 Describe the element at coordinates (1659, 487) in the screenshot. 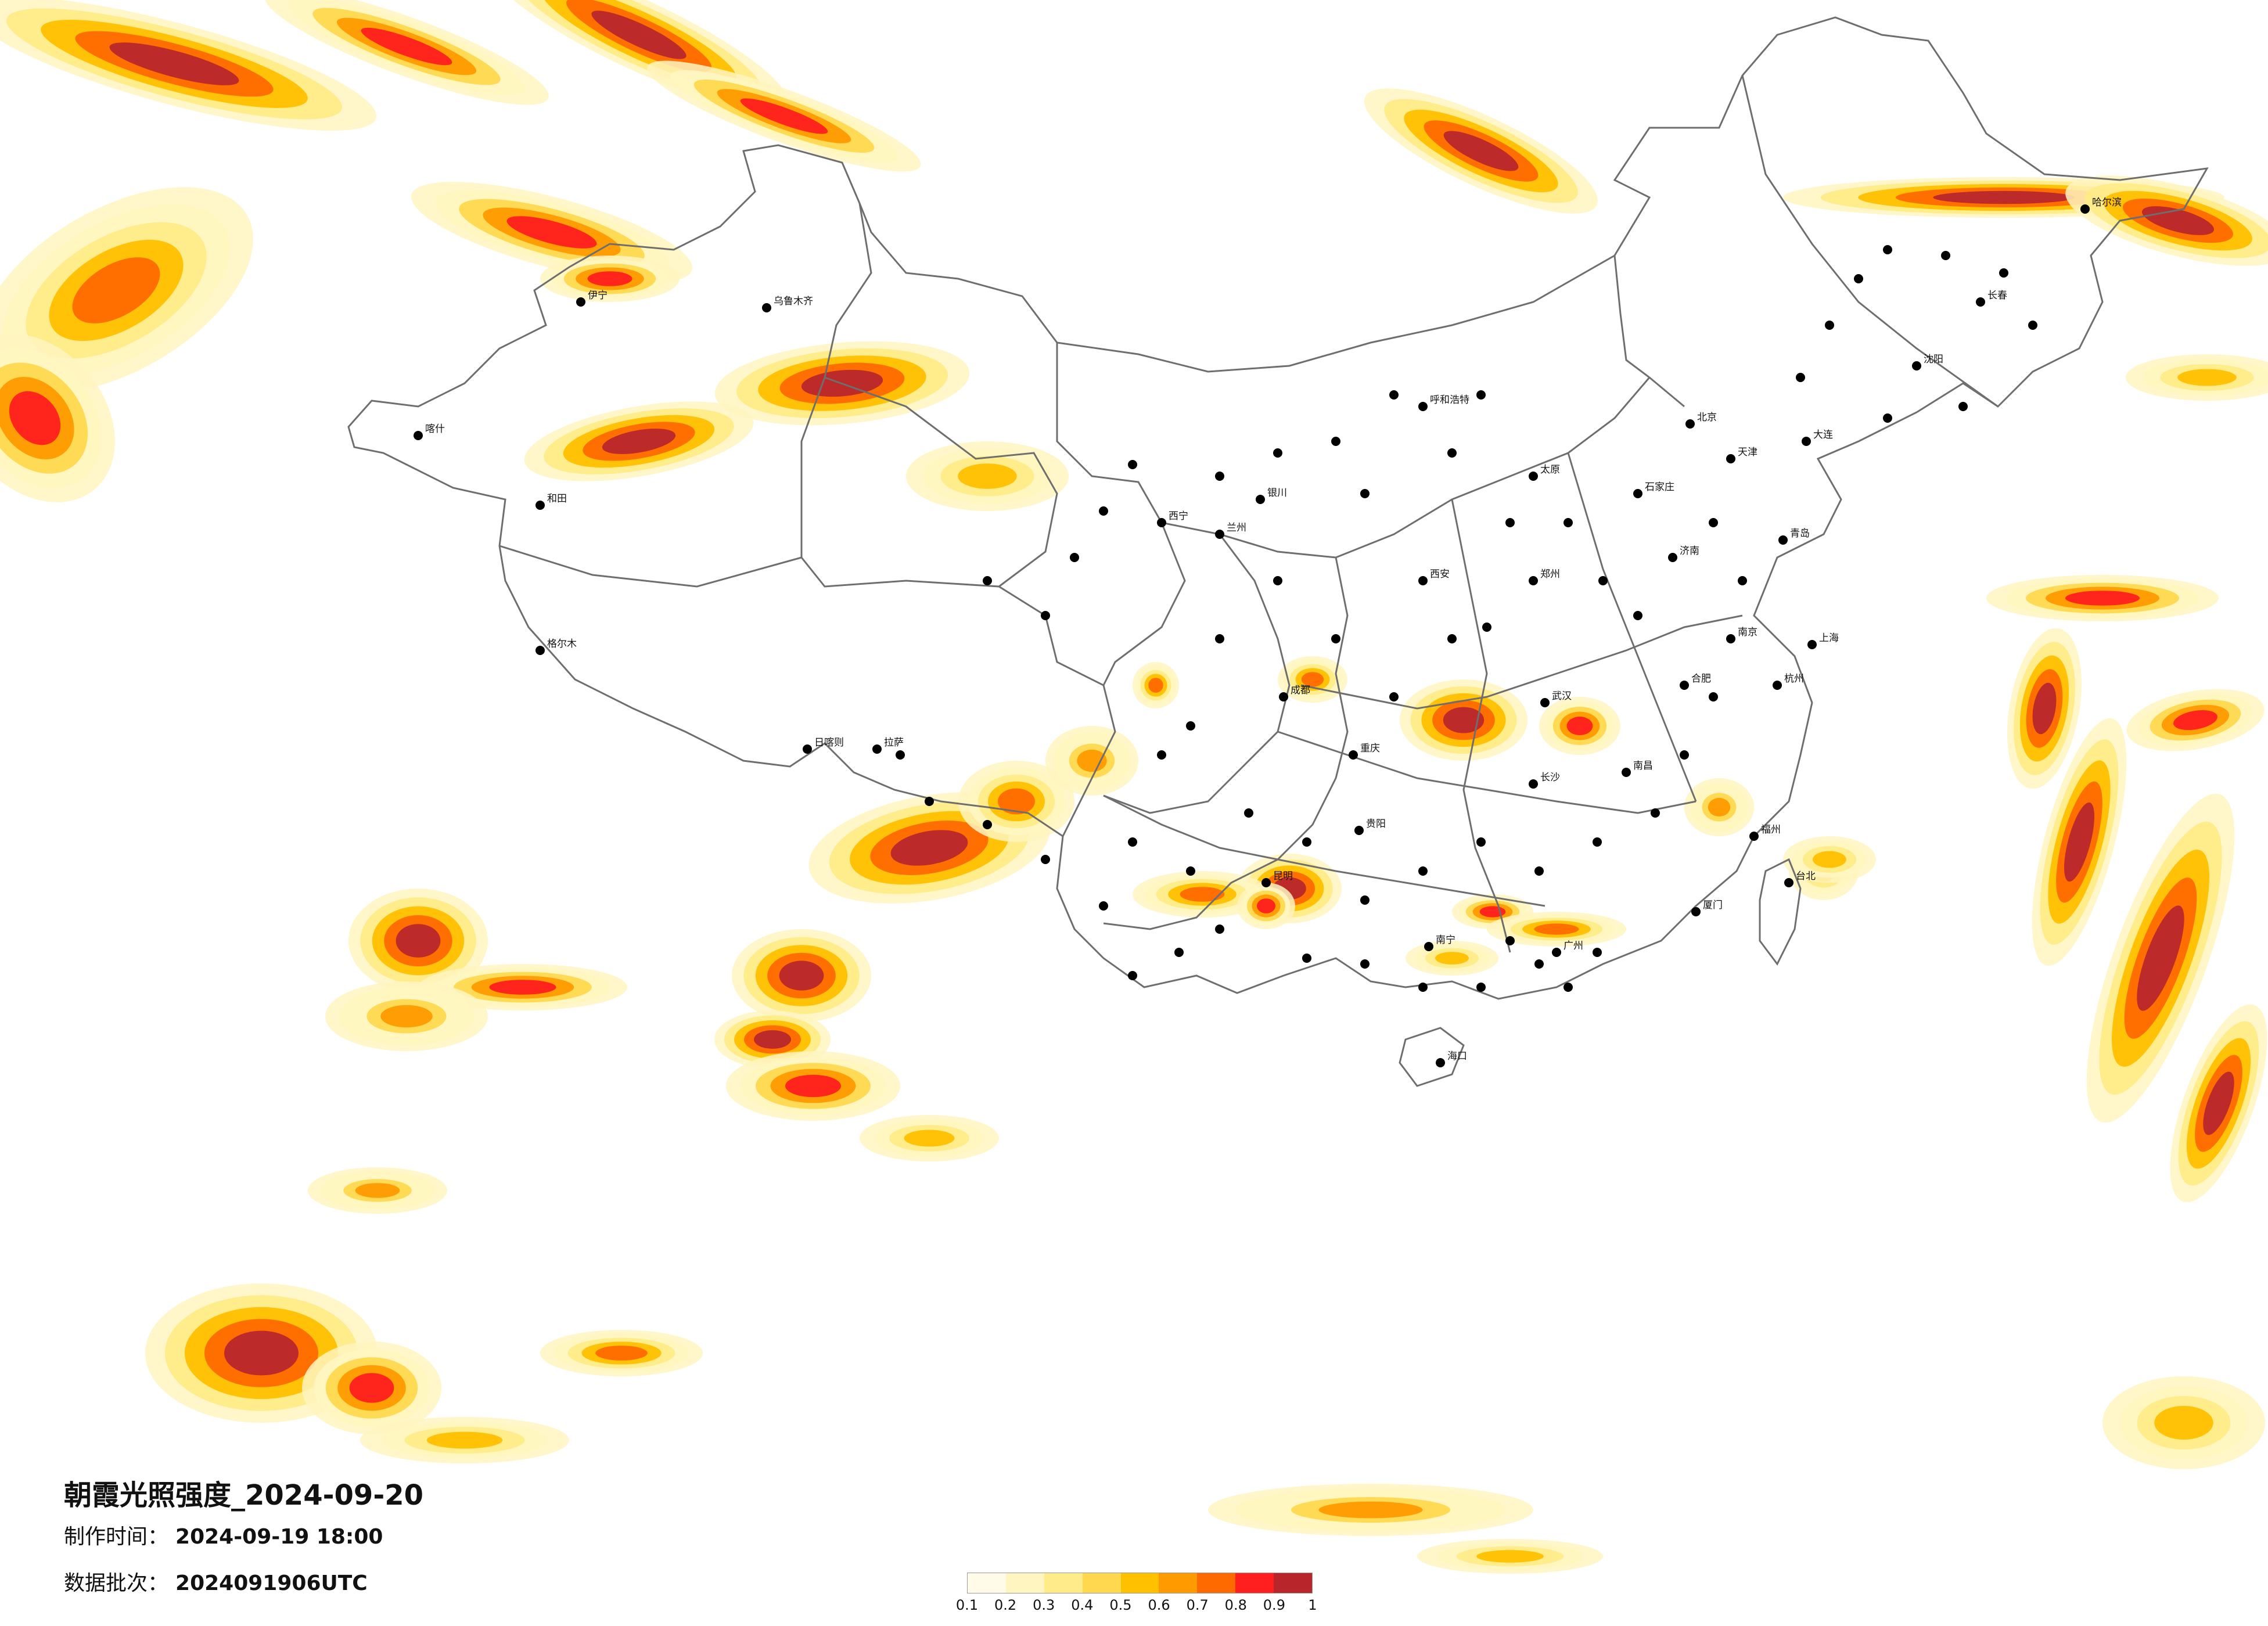

I see `city-label: 石家庄` at that location.